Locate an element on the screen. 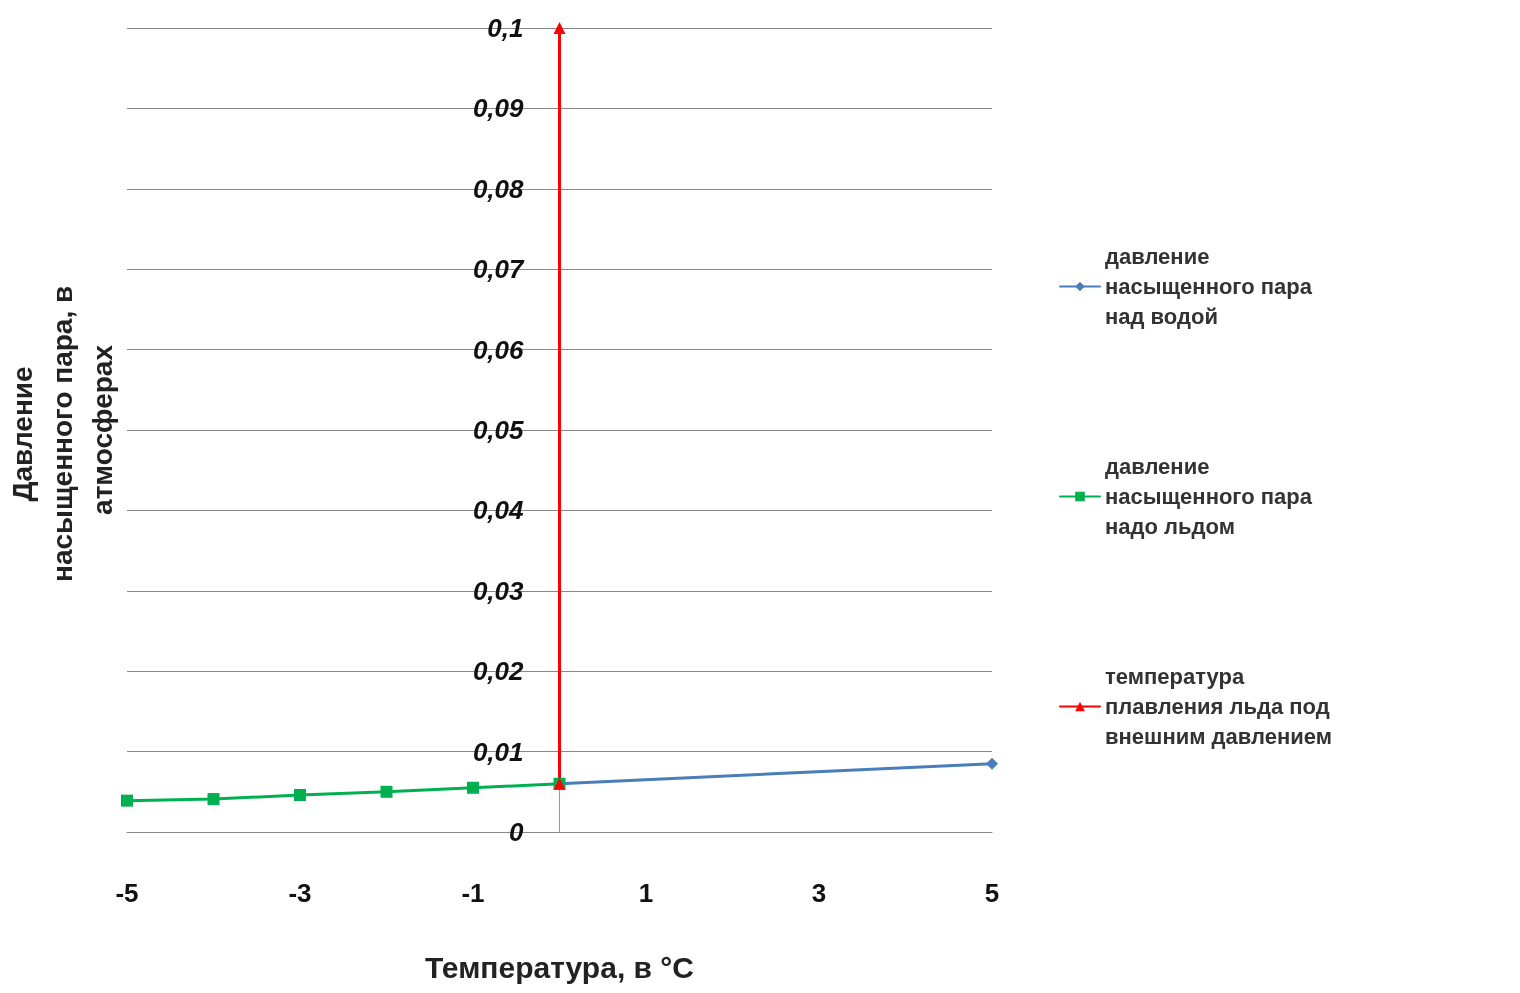 Image resolution: width=1520 pixels, height=993 pixels. legend-label: давление насыщенного пара надо льдом is located at coordinates (1212, 496).